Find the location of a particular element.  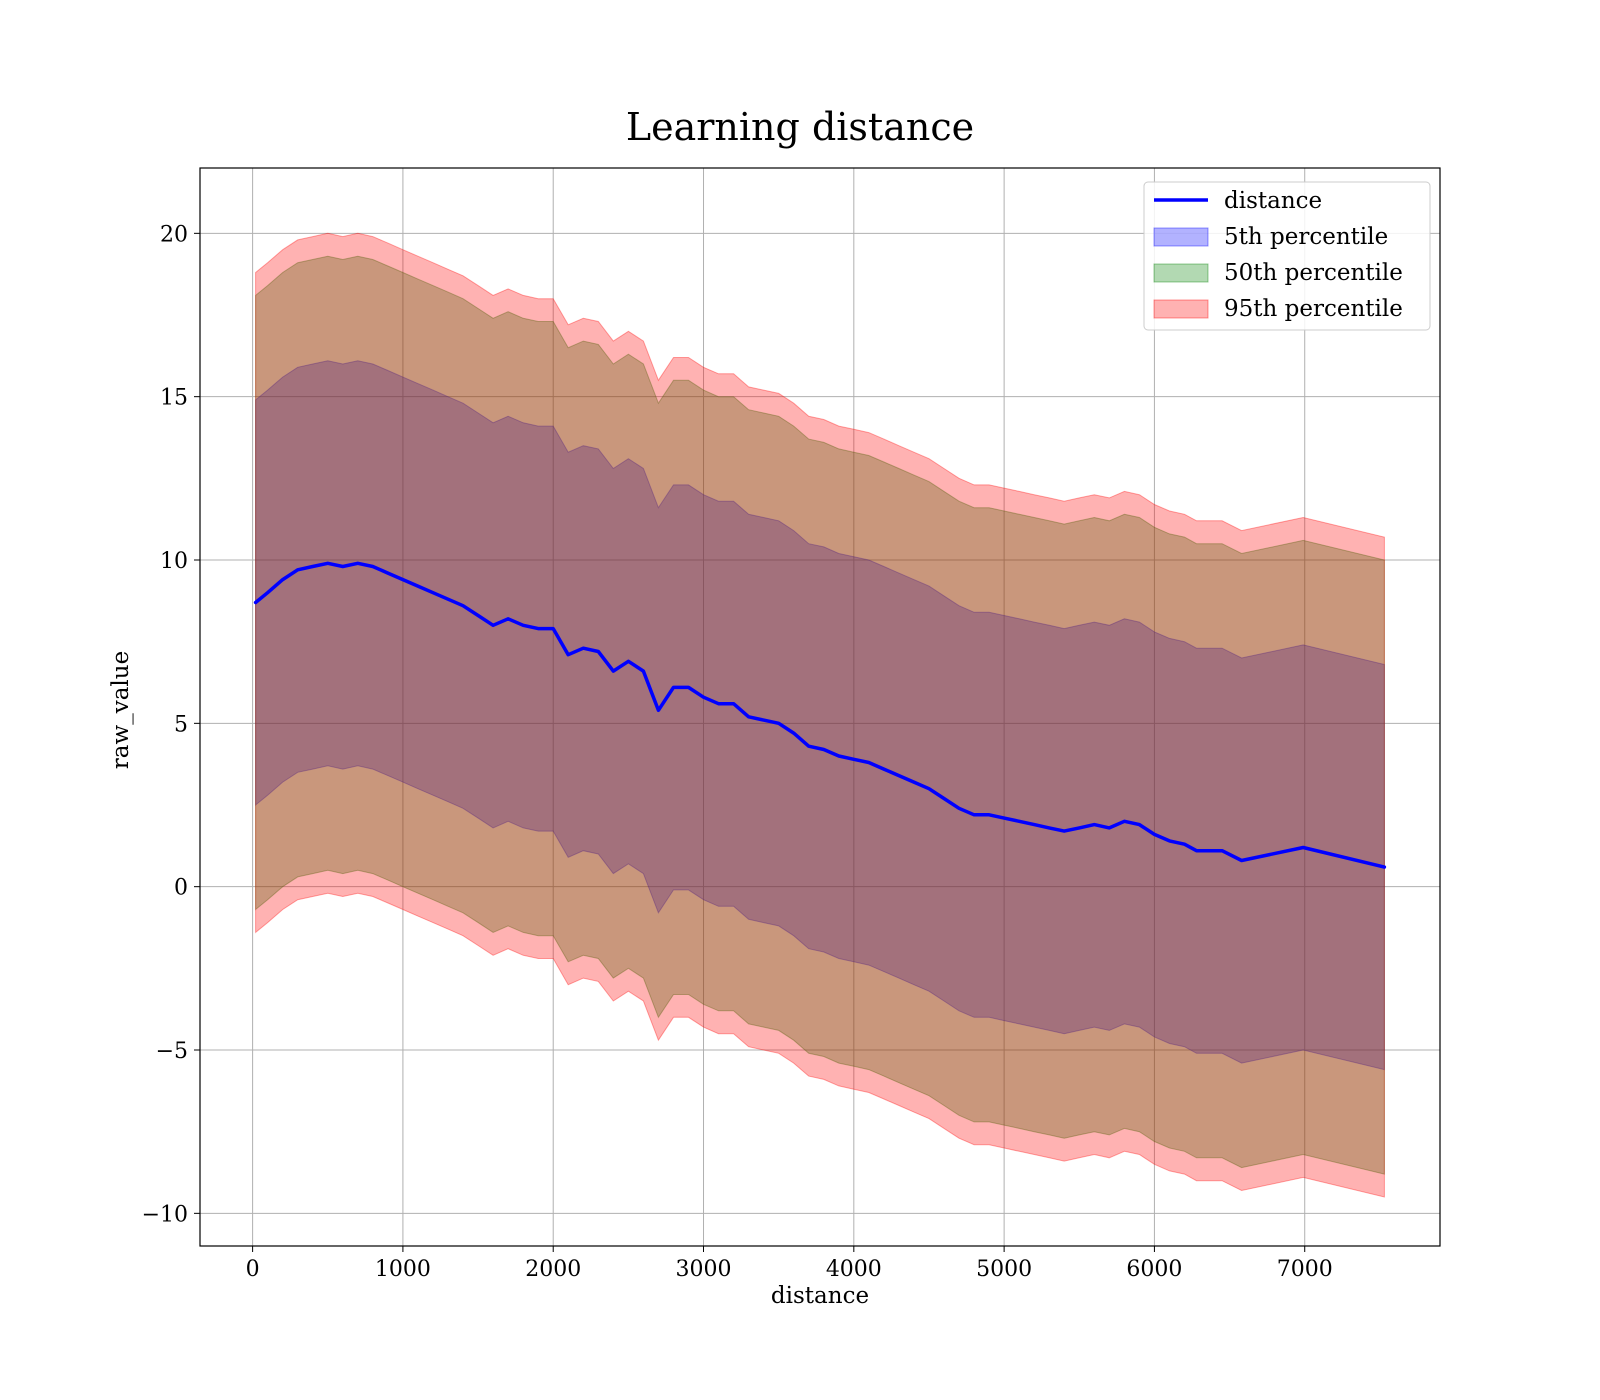

legend-label-distance: distance is located at coordinates (1273, 201).